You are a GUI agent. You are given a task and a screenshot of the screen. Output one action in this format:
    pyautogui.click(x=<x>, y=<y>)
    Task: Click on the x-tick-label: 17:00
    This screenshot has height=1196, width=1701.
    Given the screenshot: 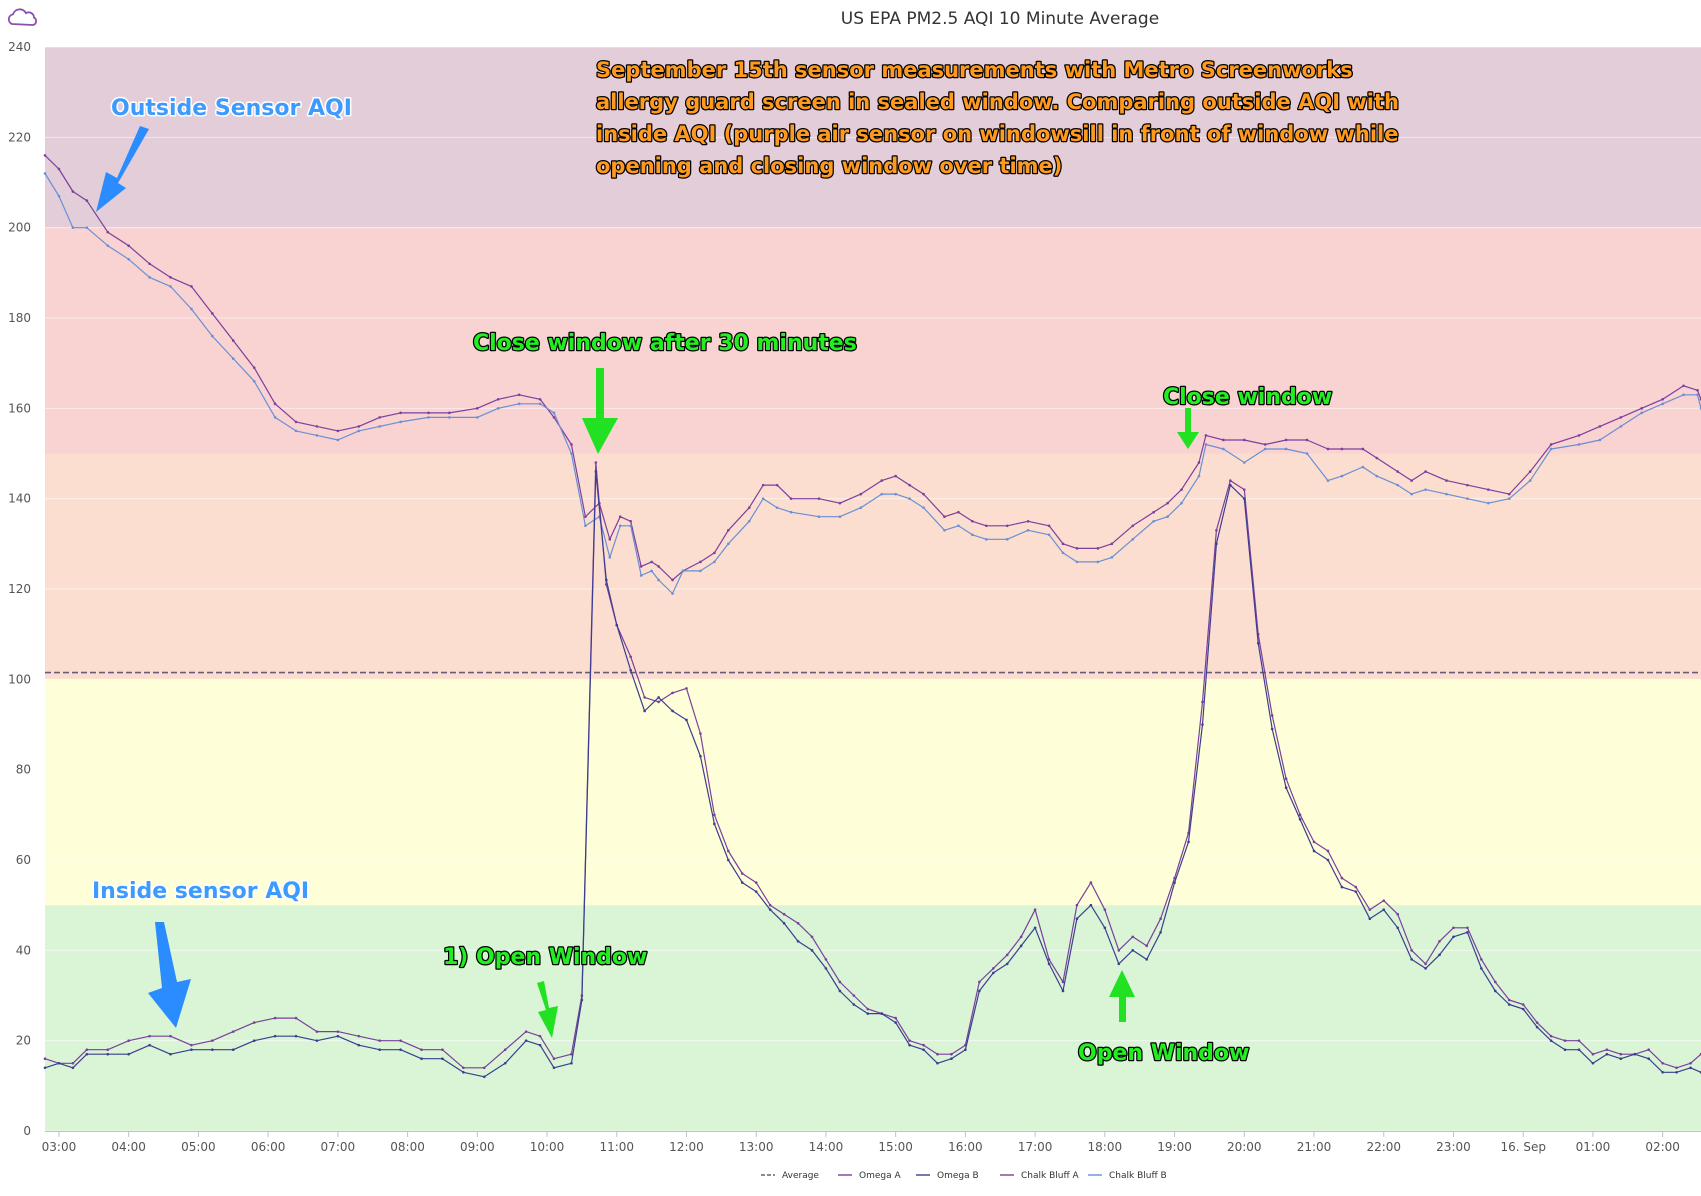 What is the action you would take?
    pyautogui.click(x=1035, y=1147)
    